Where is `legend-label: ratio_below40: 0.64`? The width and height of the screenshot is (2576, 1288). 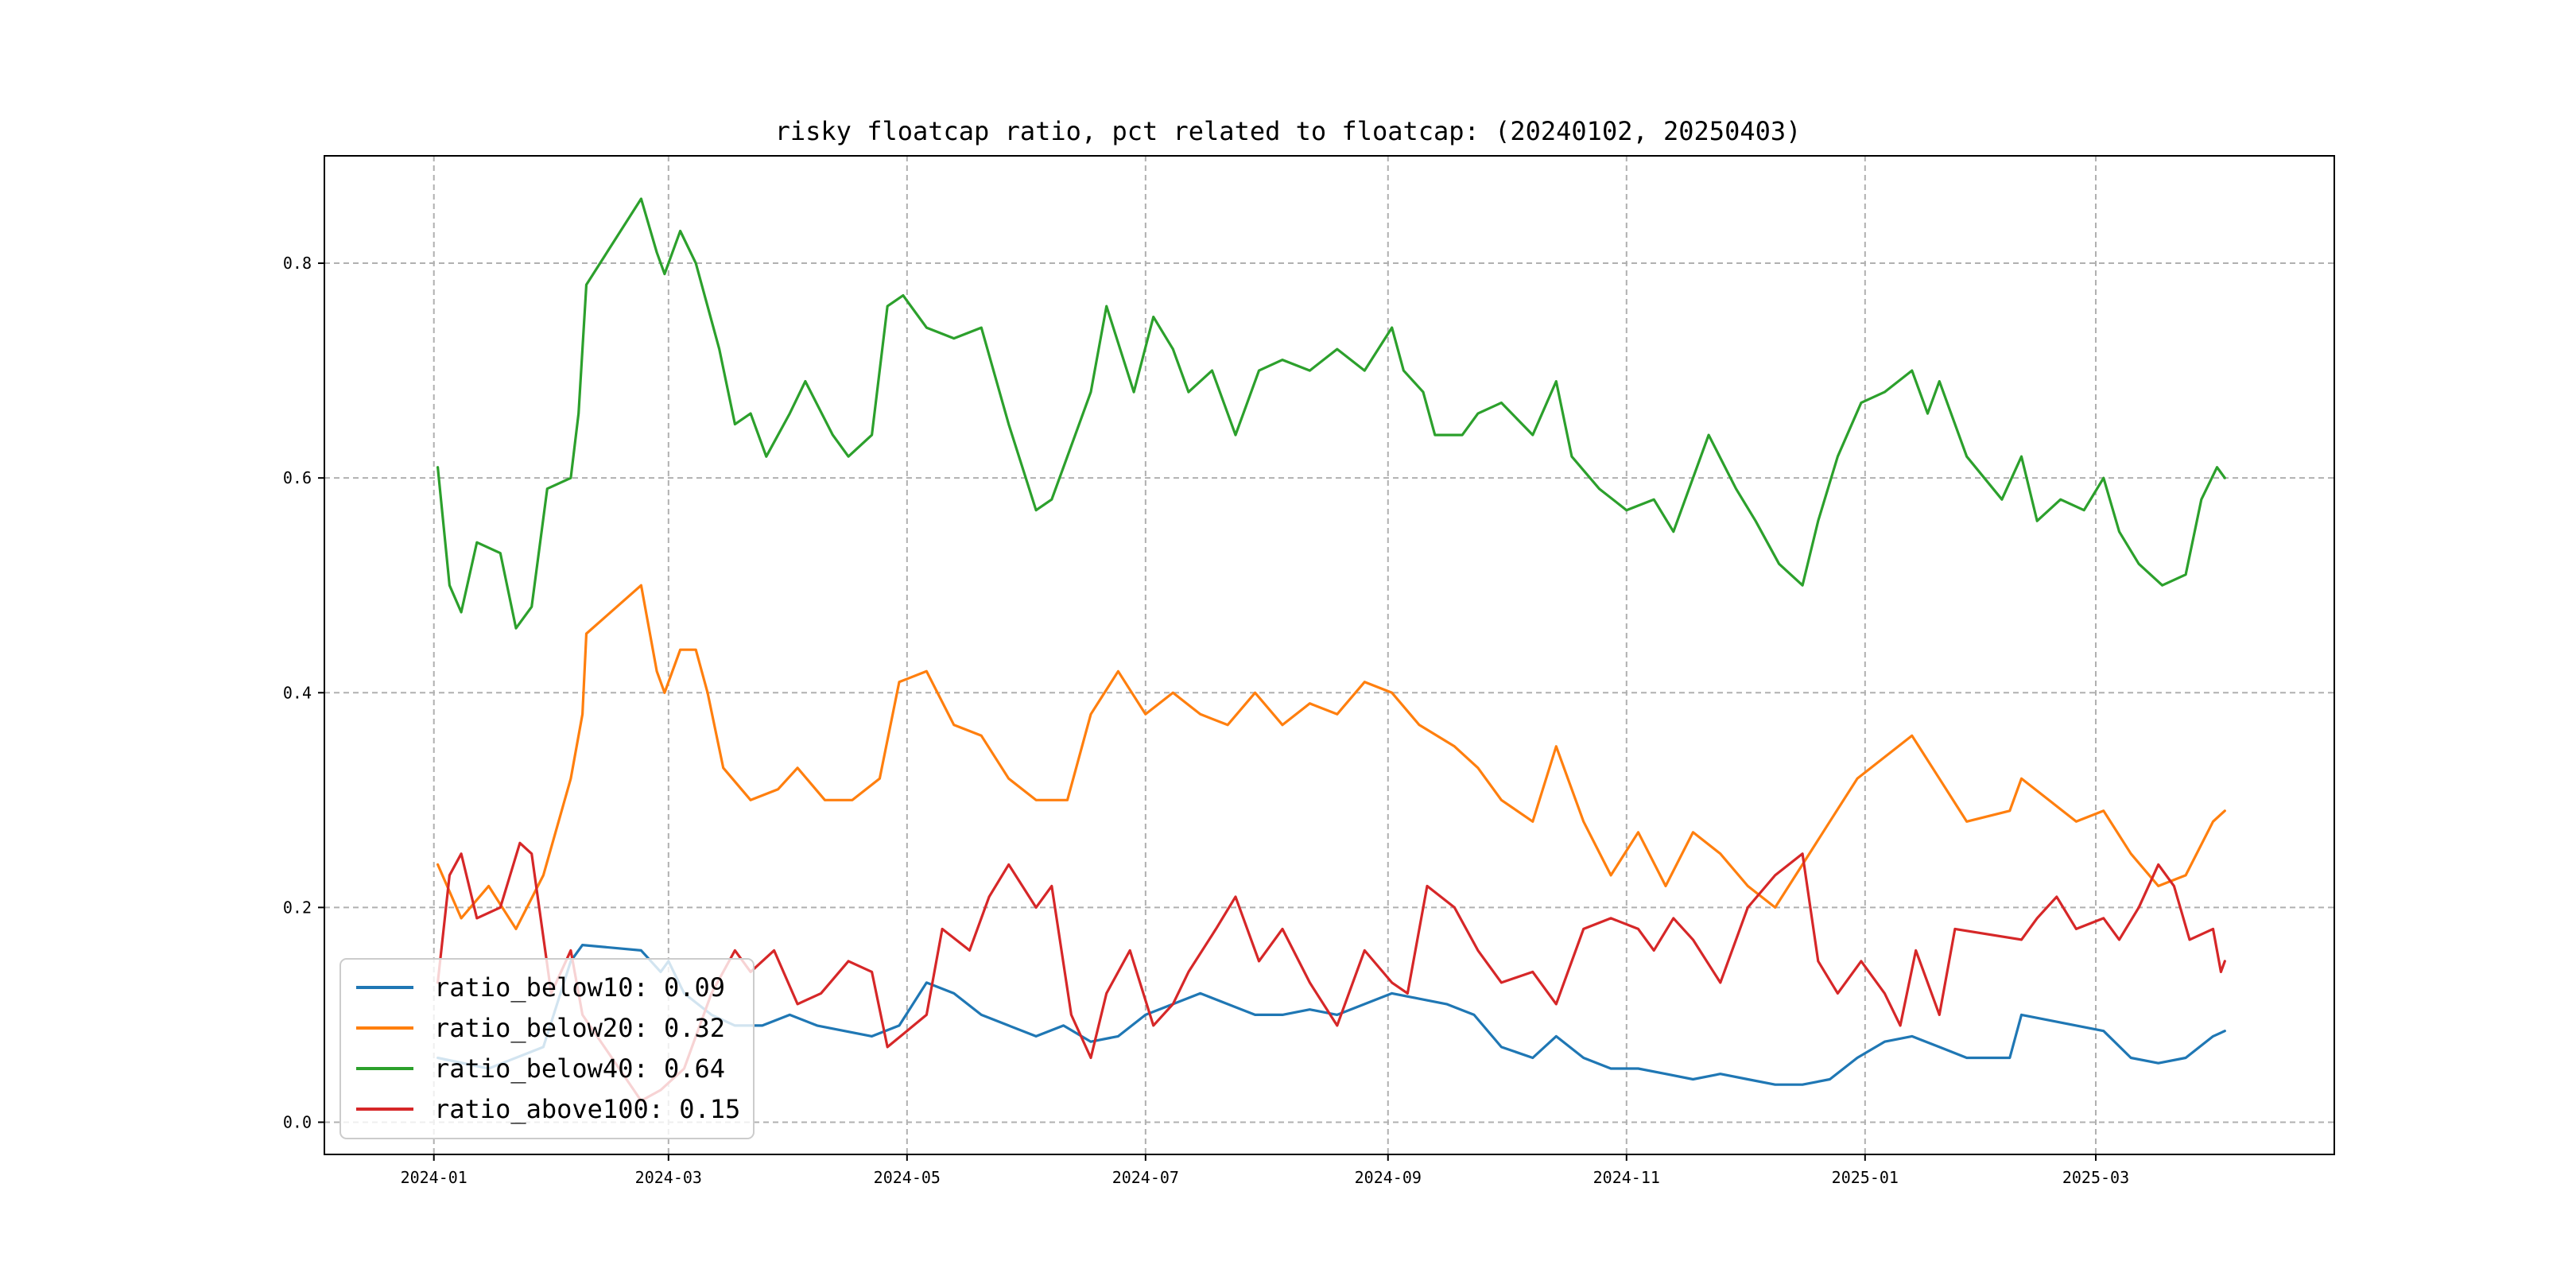 legend-label: ratio_below40: 0.64 is located at coordinates (580, 1068).